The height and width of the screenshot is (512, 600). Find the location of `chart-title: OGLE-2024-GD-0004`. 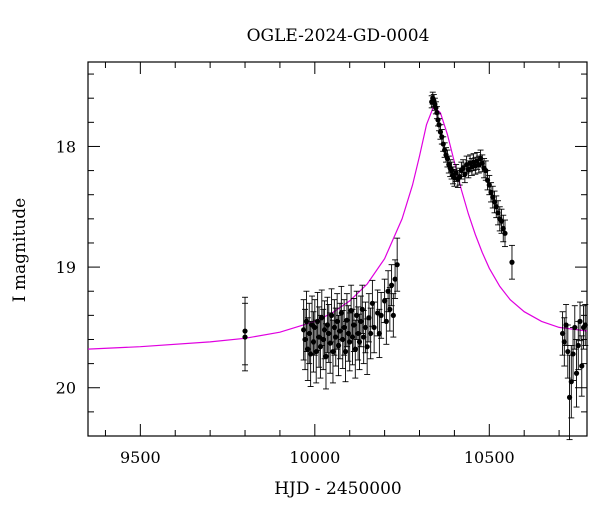

chart-title: OGLE-2024-GD-0004 is located at coordinates (338, 36).